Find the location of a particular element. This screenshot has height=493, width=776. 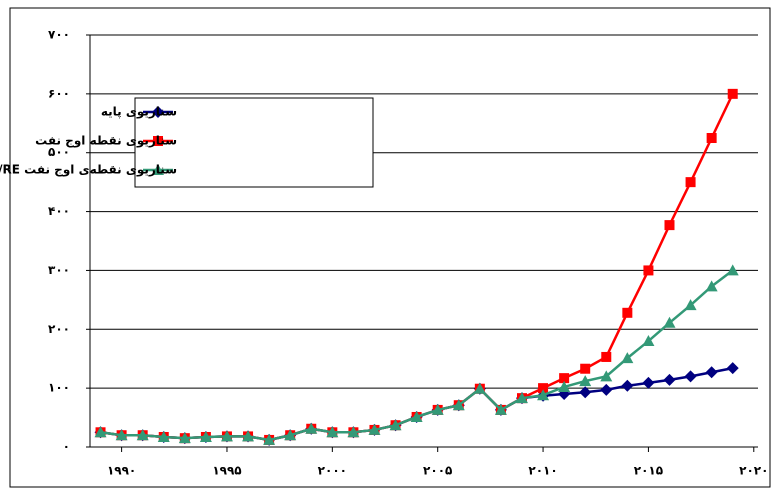

x-tick-label: ۲۰۱۰ is located at coordinates (542, 471).